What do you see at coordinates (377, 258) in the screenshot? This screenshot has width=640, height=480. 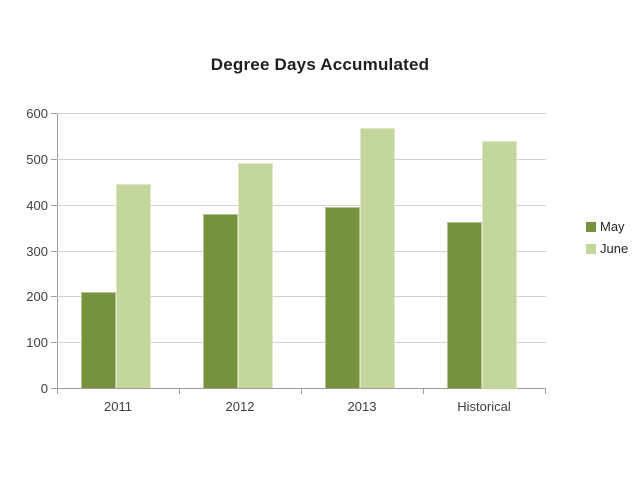 I see `bar-june-2013` at bounding box center [377, 258].